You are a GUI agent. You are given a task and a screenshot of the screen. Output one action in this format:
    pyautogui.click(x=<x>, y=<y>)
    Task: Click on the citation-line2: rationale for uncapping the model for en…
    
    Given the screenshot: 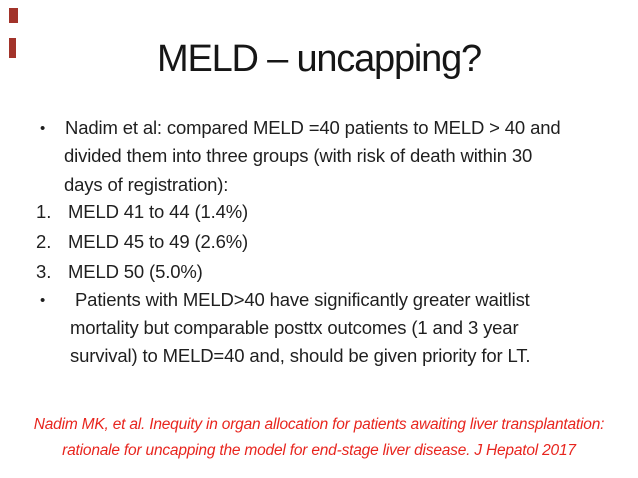 What is the action you would take?
    pyautogui.click(x=319, y=450)
    